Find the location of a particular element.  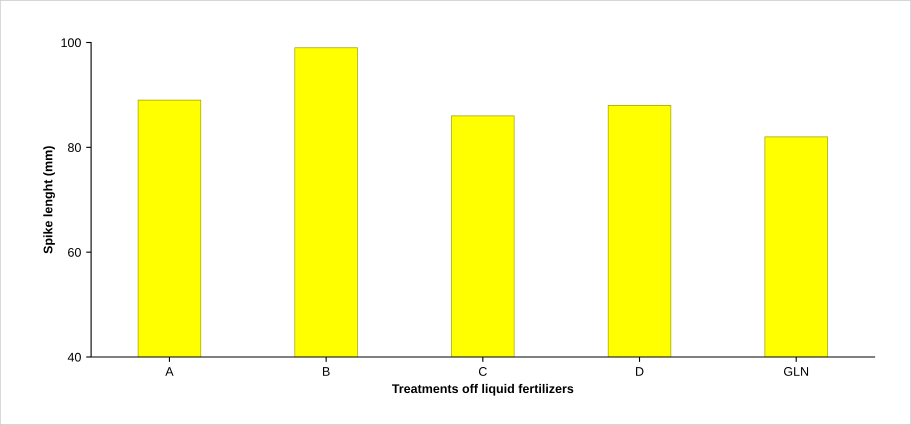

y-tick-label: 80 is located at coordinates (74, 147).